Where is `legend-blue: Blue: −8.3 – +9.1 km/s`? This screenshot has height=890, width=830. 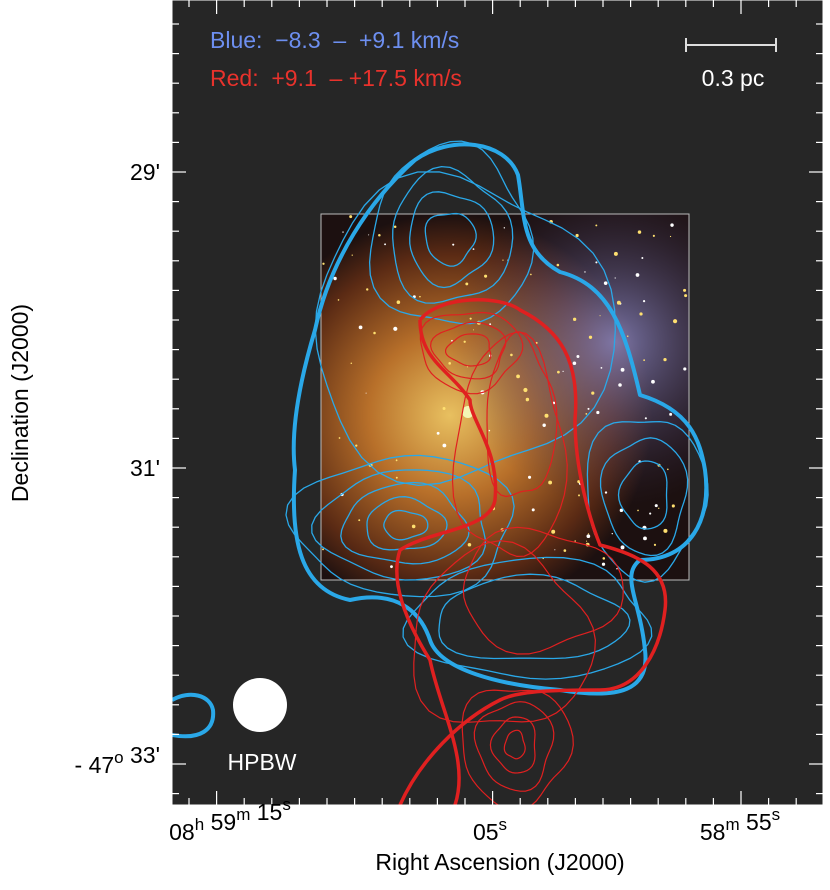 legend-blue: Blue: −8.3 – +9.1 km/s is located at coordinates (334, 40).